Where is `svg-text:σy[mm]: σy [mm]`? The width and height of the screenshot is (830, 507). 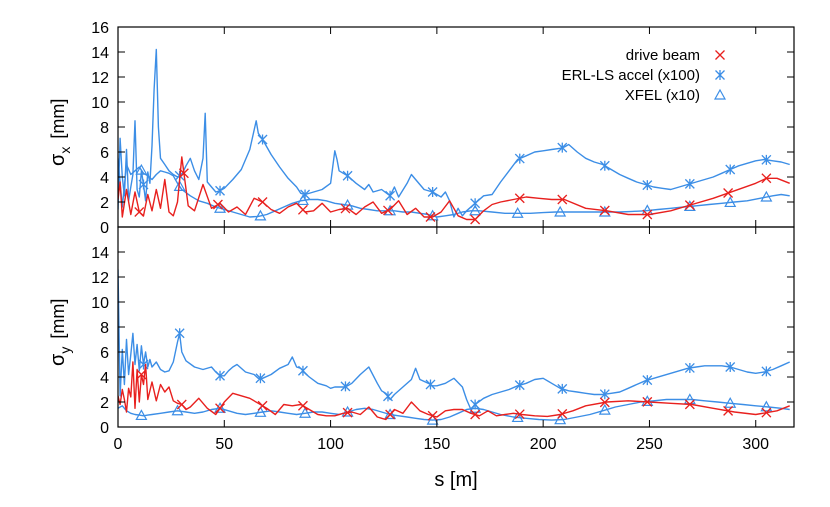 svg-text:σy[mm]: σy [mm] is located at coordinates (60, 332).